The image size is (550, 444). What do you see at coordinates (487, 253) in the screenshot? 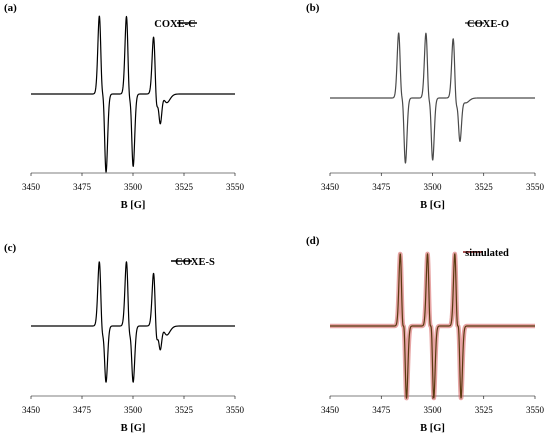
I see `legend-label: simulated` at bounding box center [487, 253].